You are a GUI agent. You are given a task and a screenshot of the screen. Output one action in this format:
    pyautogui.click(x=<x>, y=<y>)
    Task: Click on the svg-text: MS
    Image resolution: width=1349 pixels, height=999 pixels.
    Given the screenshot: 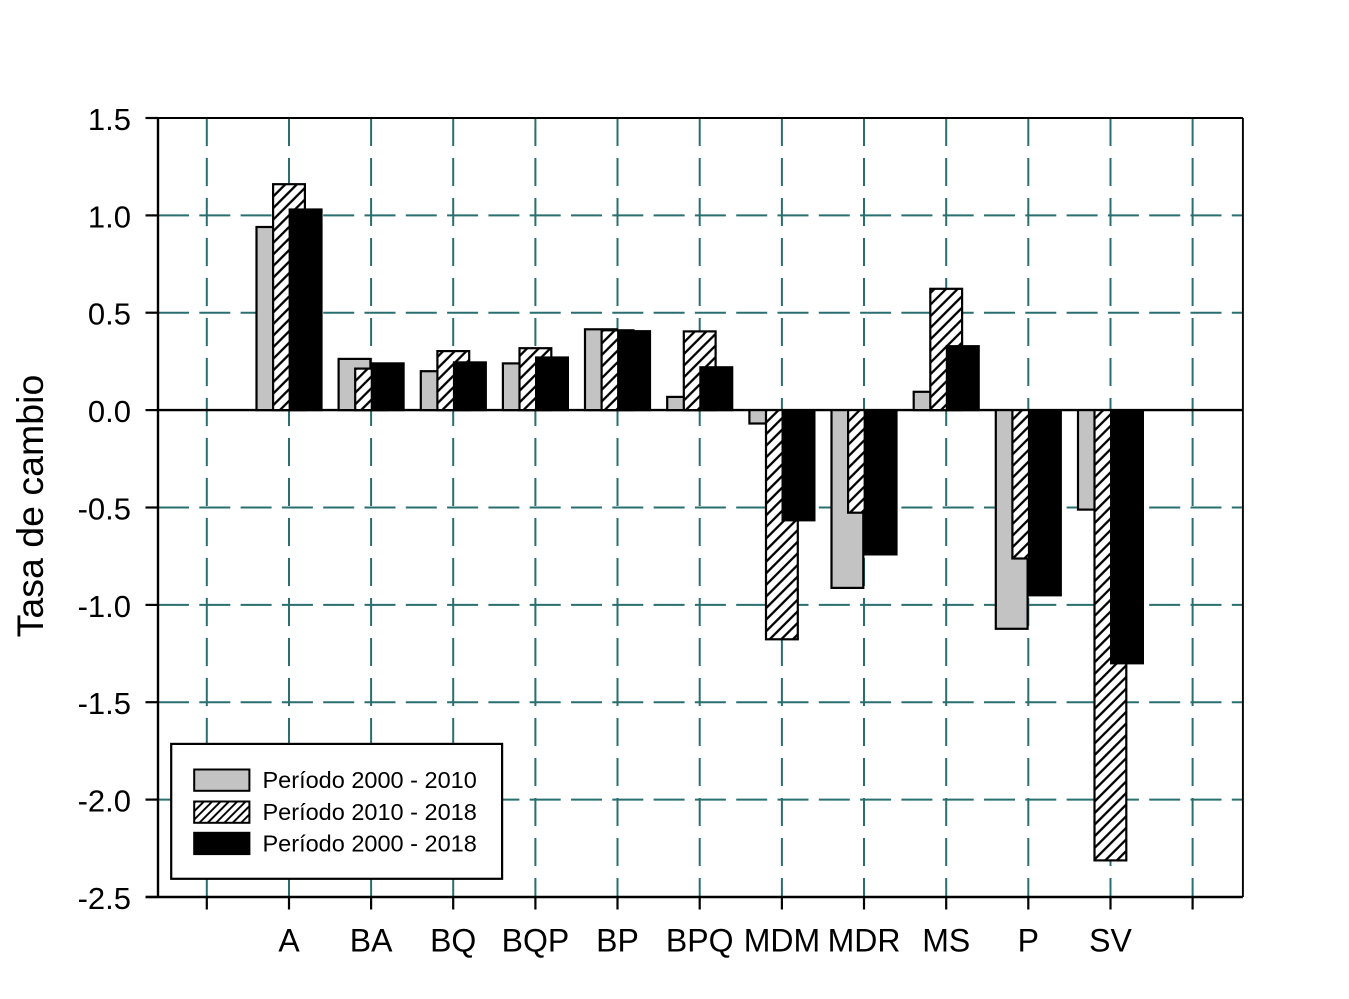 What is the action you would take?
    pyautogui.click(x=946, y=941)
    